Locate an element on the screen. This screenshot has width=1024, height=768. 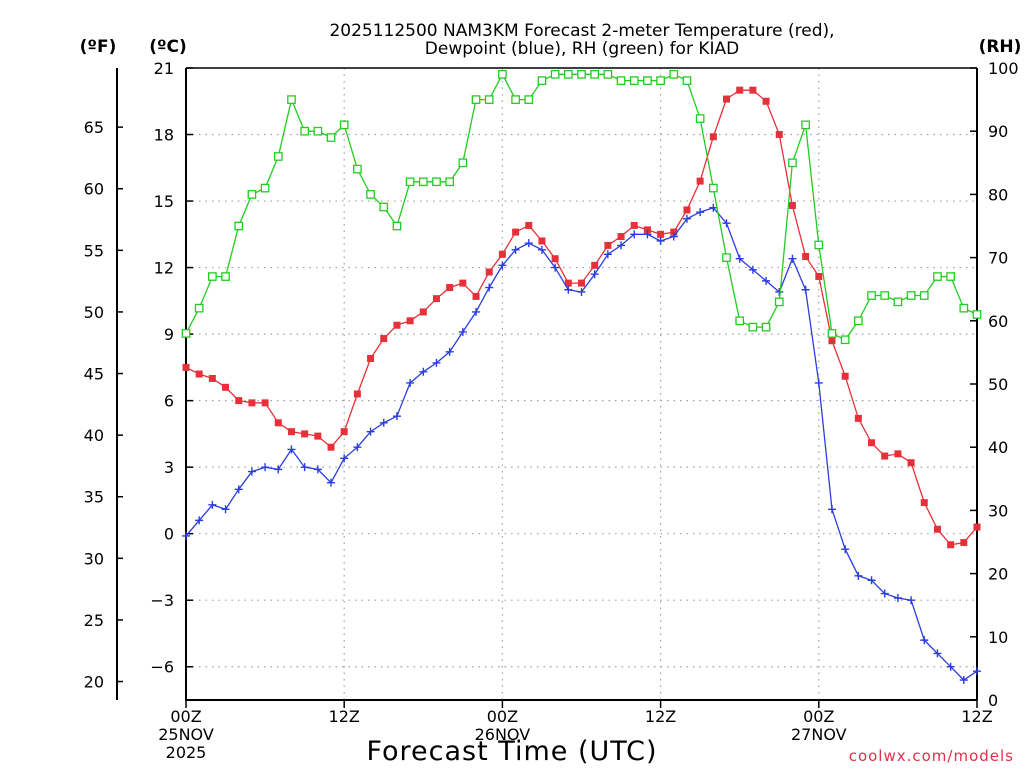
rh-tick-label: 40 is located at coordinates (998, 447).